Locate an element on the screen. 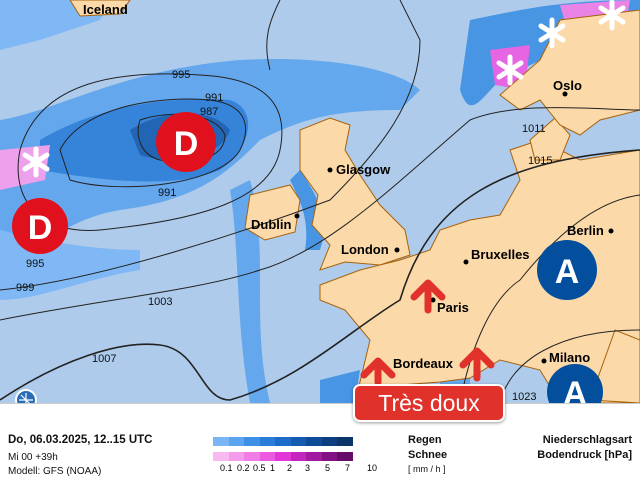  snow-color-scale is located at coordinates (283, 456).